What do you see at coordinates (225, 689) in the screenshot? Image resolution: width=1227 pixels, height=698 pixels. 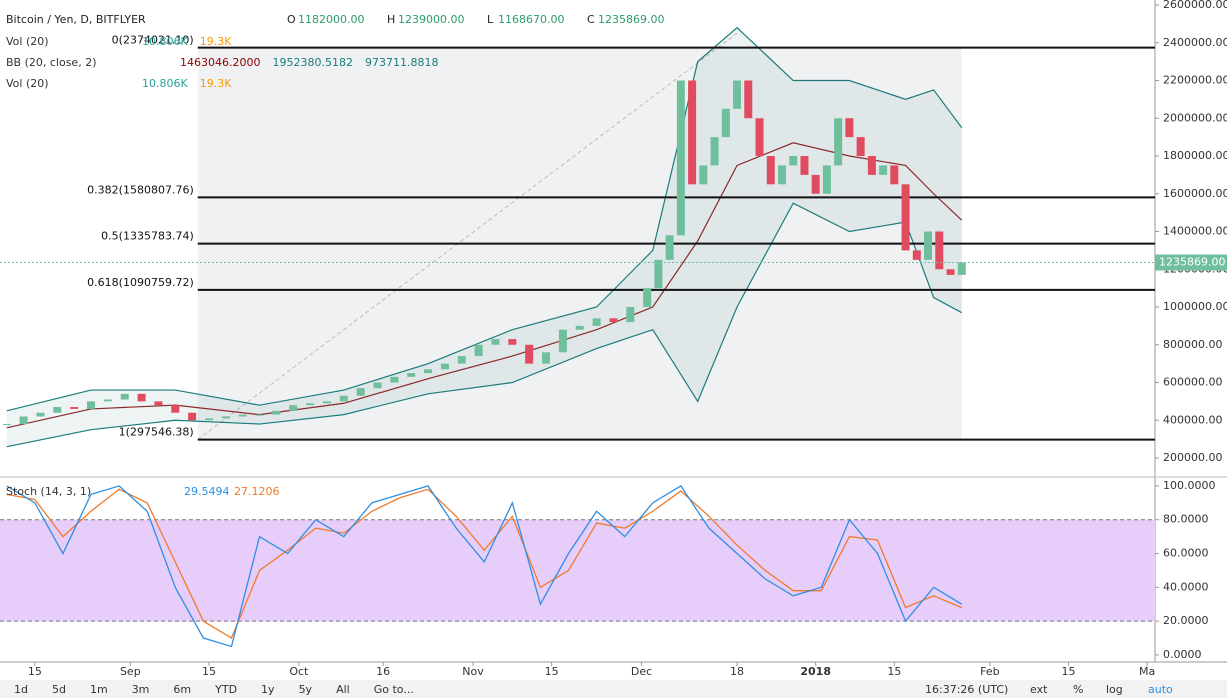 I see `toolbar-button: YTD` at bounding box center [225, 689].